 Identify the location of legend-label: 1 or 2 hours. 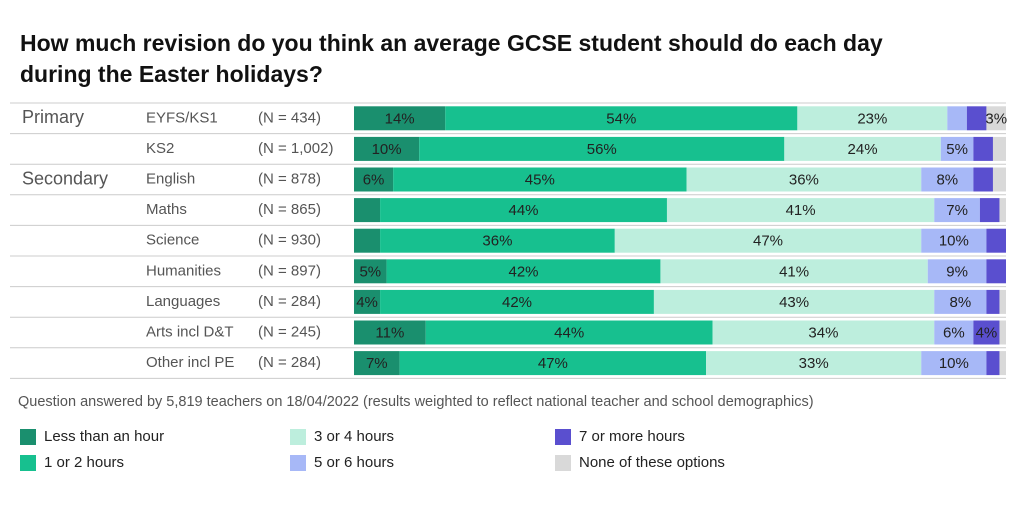
(84, 462).